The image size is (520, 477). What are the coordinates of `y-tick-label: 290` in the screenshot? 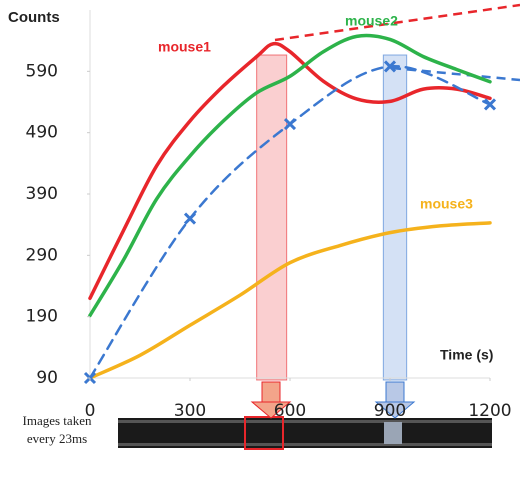 It's located at (42, 255).